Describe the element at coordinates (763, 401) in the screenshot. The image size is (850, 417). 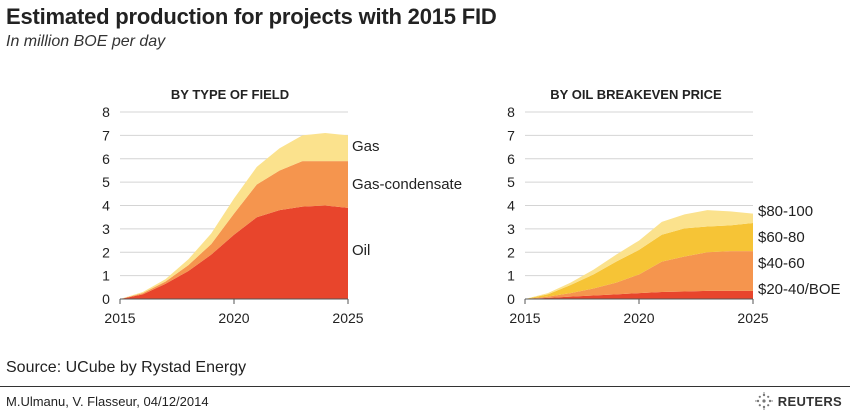
I see `reuters-logo-icon` at that location.